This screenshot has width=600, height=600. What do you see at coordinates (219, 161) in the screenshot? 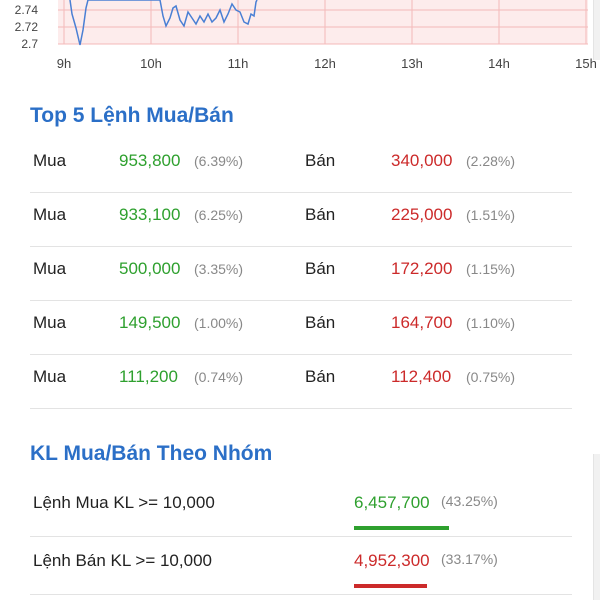
I see `buy-percent: (6.39%)` at bounding box center [219, 161].